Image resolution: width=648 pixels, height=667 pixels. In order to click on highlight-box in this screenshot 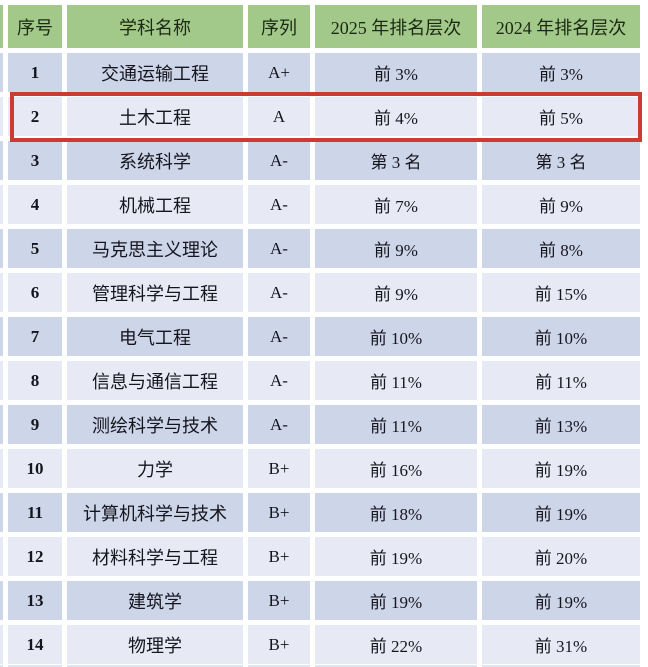, I will do `click(326, 117)`.